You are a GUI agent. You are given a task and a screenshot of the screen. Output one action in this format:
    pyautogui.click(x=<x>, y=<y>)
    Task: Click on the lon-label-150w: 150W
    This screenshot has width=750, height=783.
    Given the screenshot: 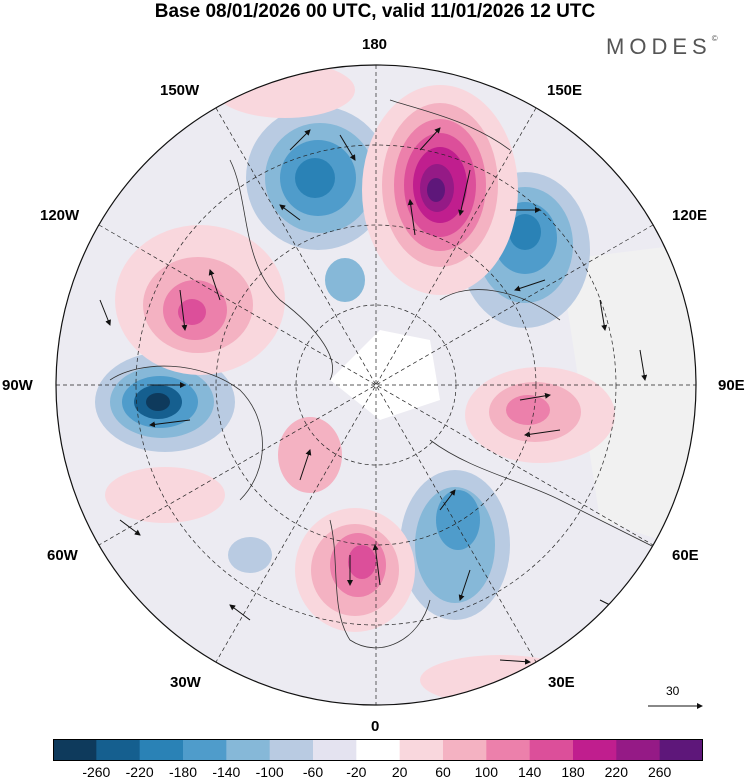 What is the action you would take?
    pyautogui.click(x=180, y=90)
    